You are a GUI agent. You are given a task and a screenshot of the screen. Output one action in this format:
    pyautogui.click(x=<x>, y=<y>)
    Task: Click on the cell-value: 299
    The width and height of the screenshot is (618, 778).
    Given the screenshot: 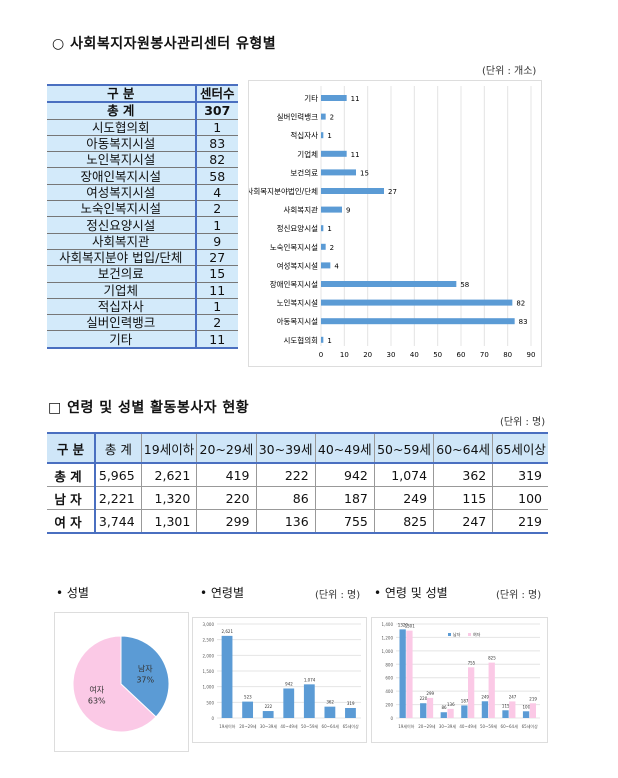 What is the action you would take?
    pyautogui.click(x=226, y=521)
    